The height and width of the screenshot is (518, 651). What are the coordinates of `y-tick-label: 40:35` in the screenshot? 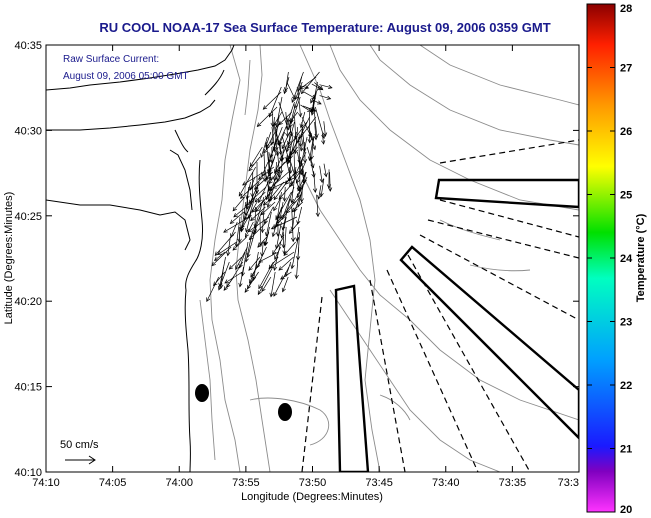 It's located at (28, 46).